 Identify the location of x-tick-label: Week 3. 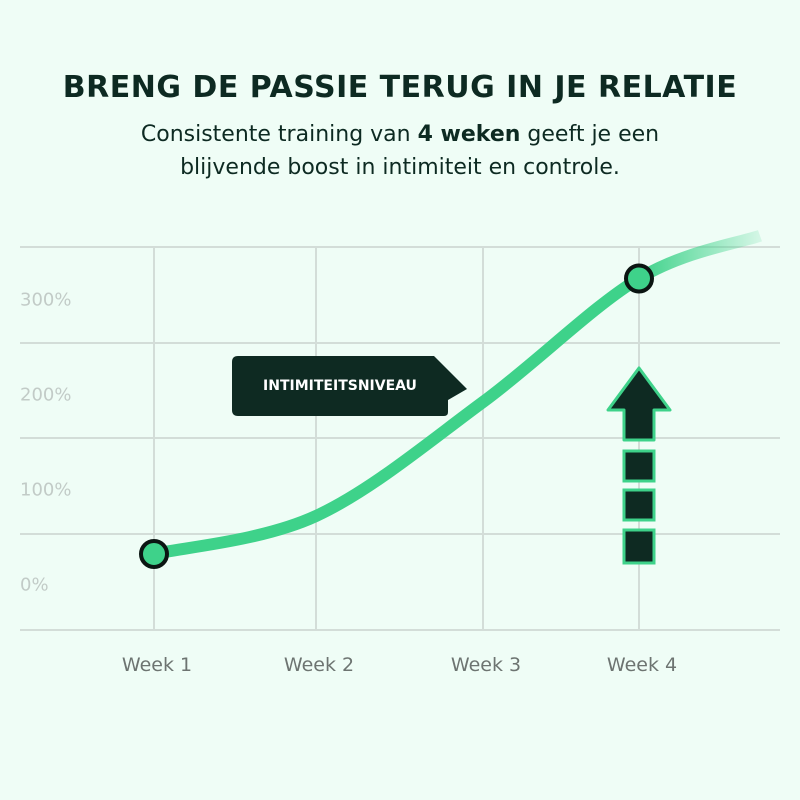
(486, 665).